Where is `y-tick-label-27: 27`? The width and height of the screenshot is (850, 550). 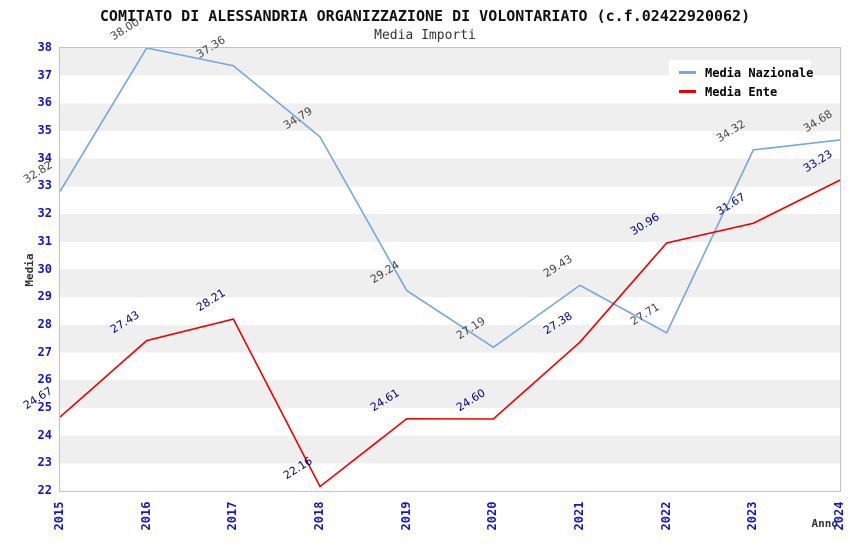 y-tick-label-27: 27 is located at coordinates (44, 351).